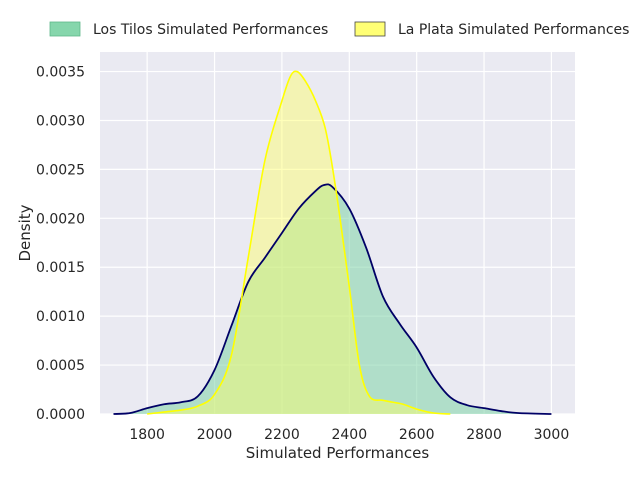 The width and height of the screenshot is (640, 480). I want to click on y-tick-label: 0.0010, so click(60, 317).